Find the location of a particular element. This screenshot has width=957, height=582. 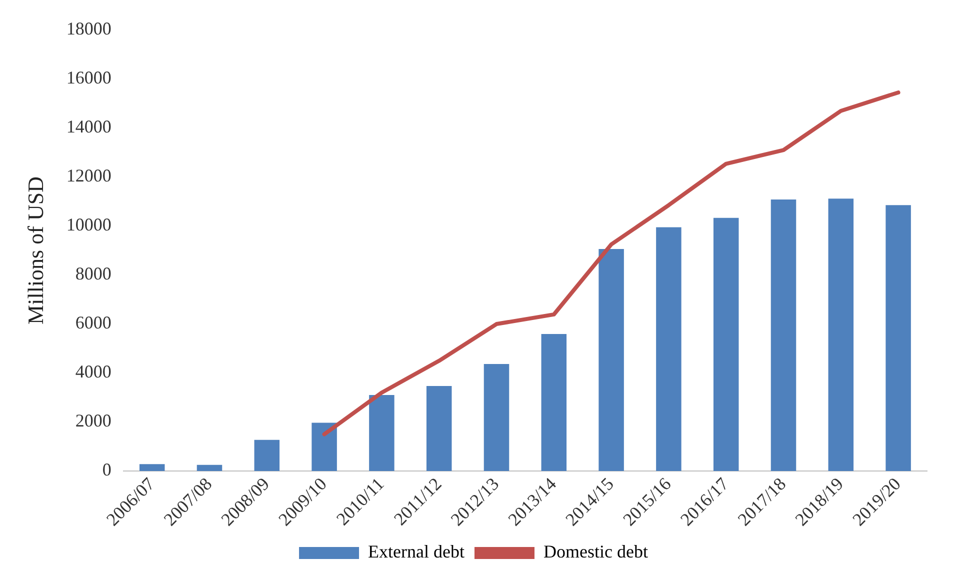

y-tick-label: 16000 is located at coordinates (89, 78).